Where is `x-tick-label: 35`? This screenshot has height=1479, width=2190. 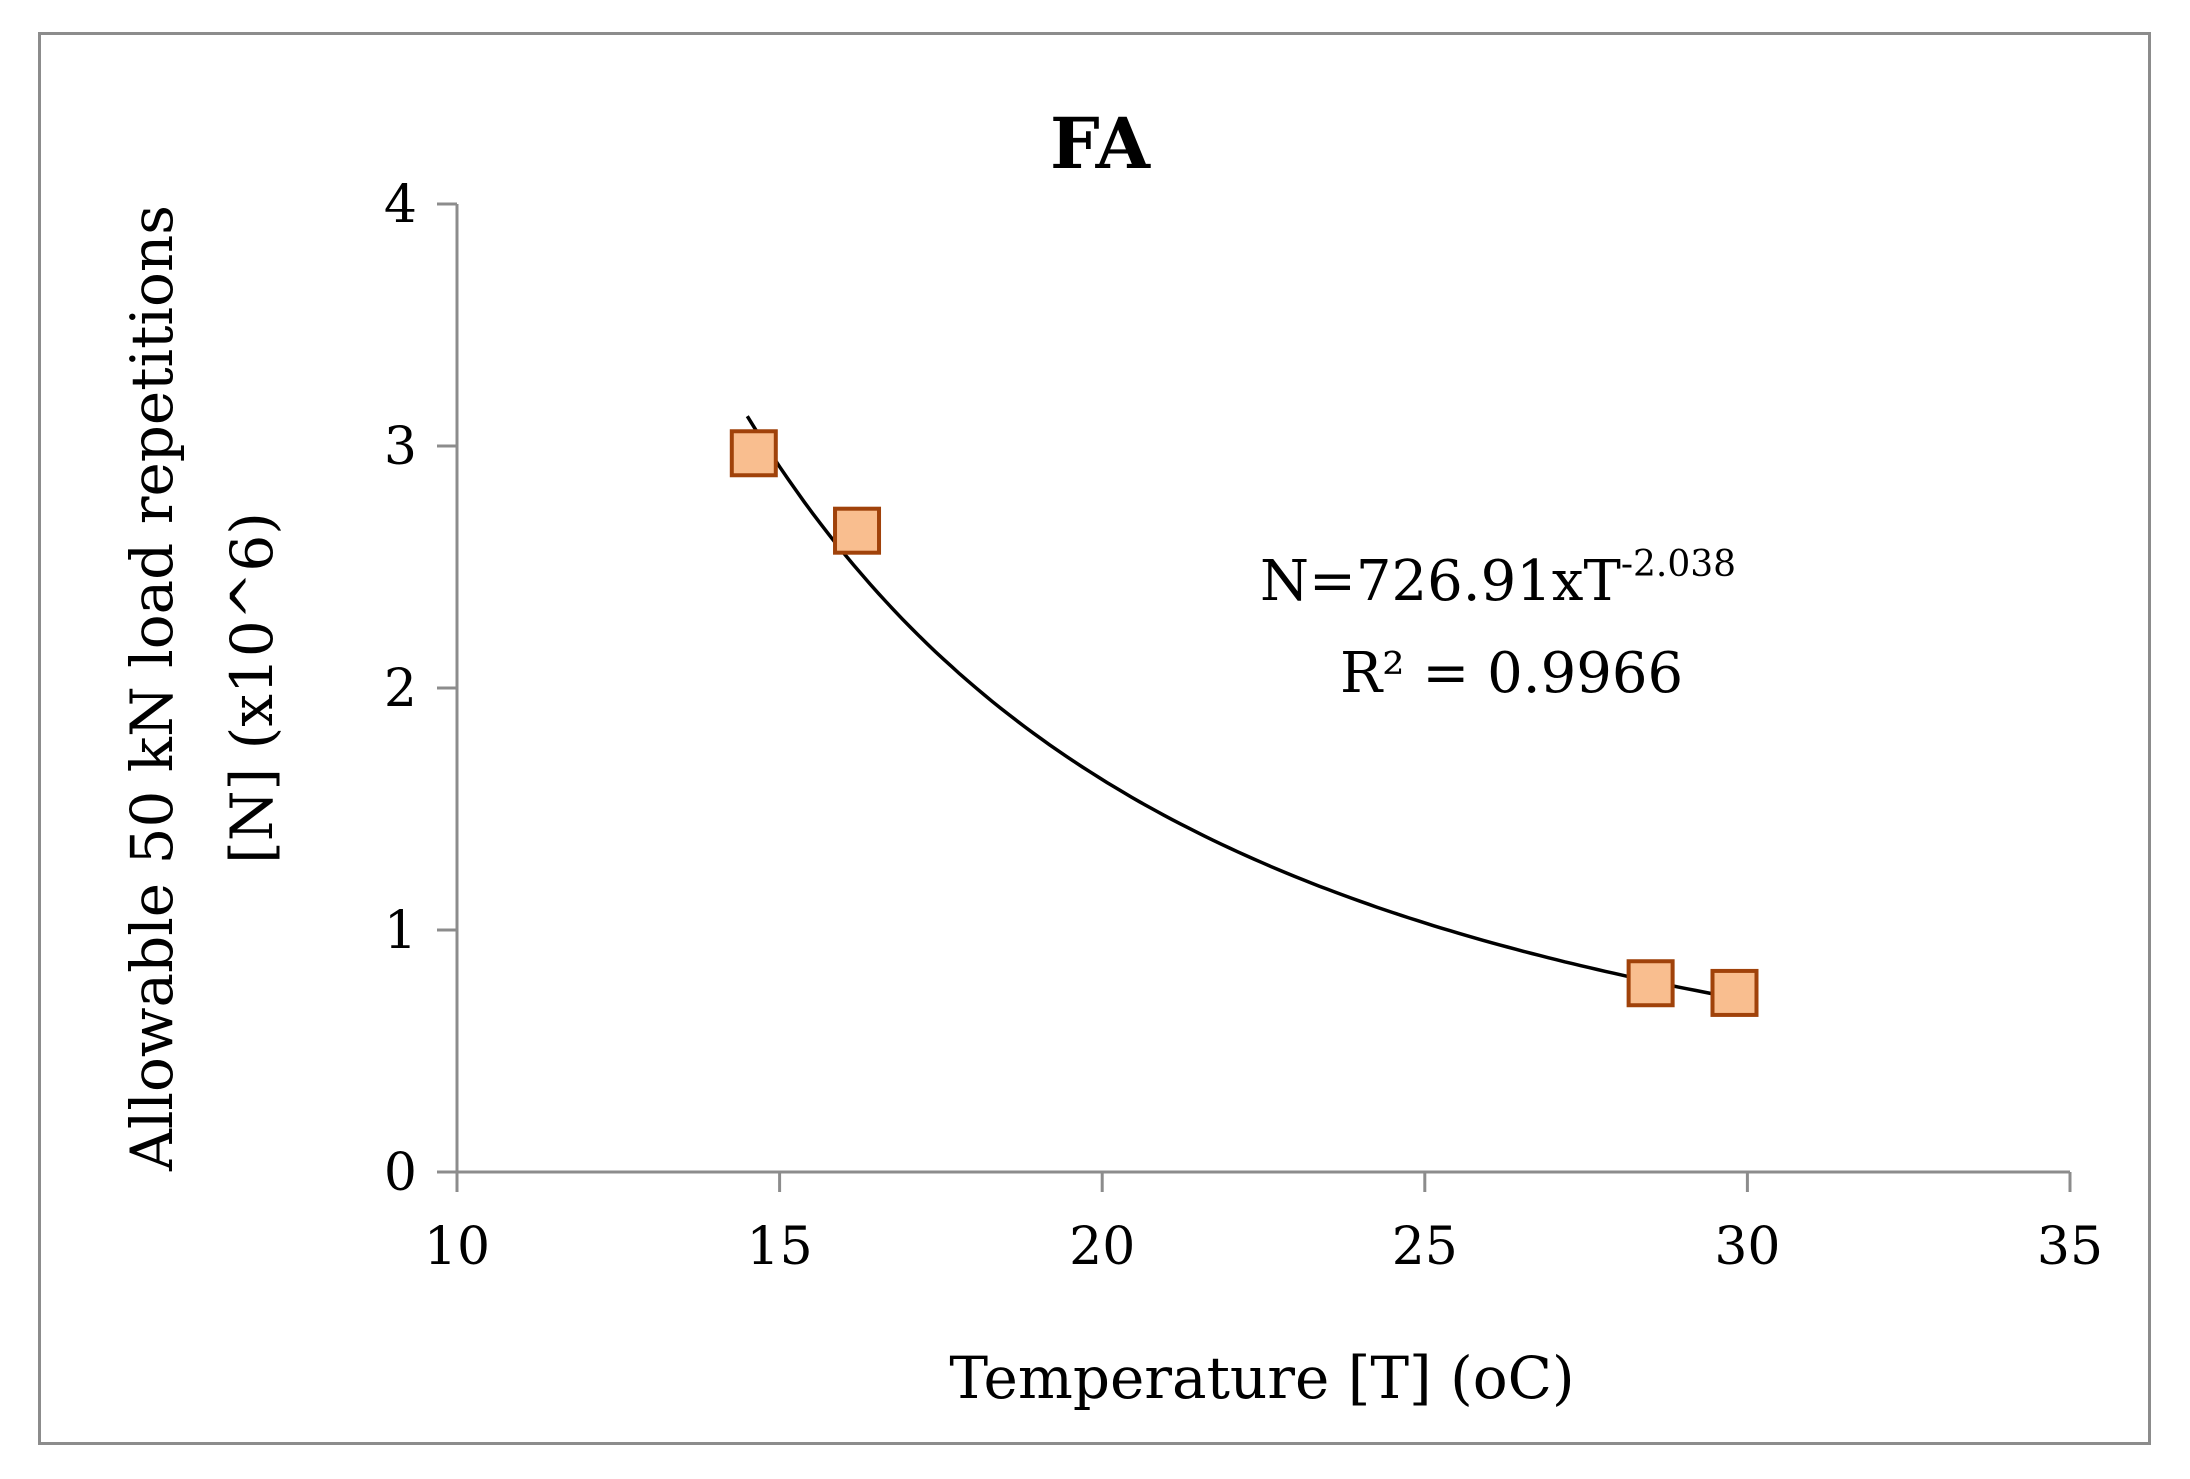
x-tick-label: 35 is located at coordinates (2070, 1247).